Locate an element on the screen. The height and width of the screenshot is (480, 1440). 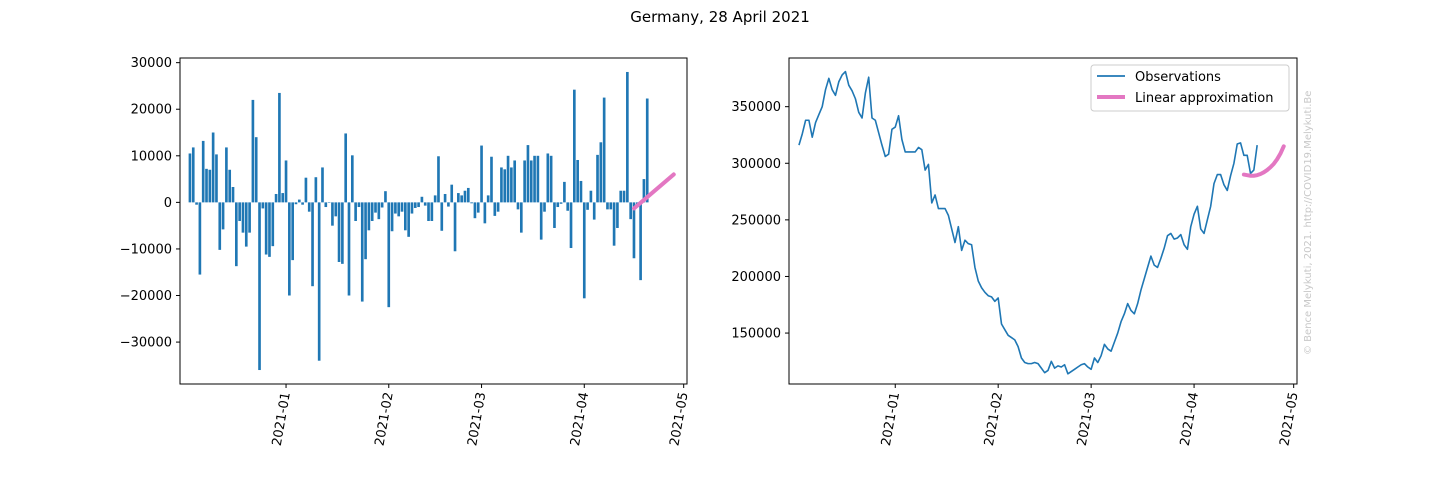
y-tick-label: 30000 is located at coordinates (151, 63).